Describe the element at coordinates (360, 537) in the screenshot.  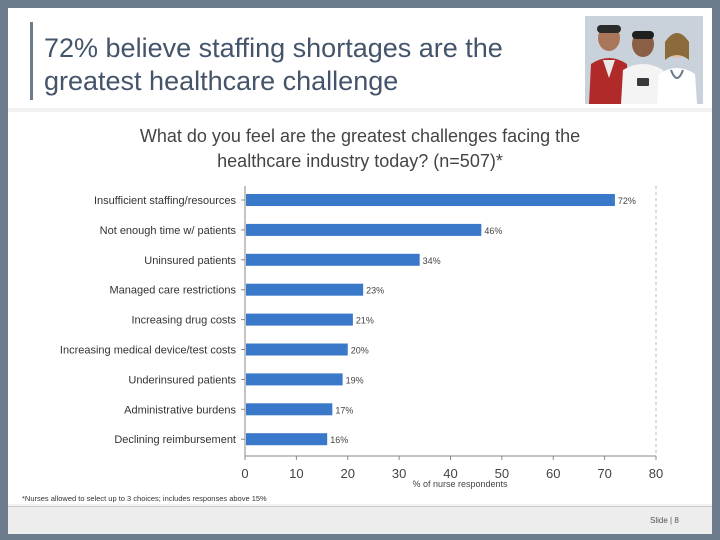
I see `frame-bottom` at that location.